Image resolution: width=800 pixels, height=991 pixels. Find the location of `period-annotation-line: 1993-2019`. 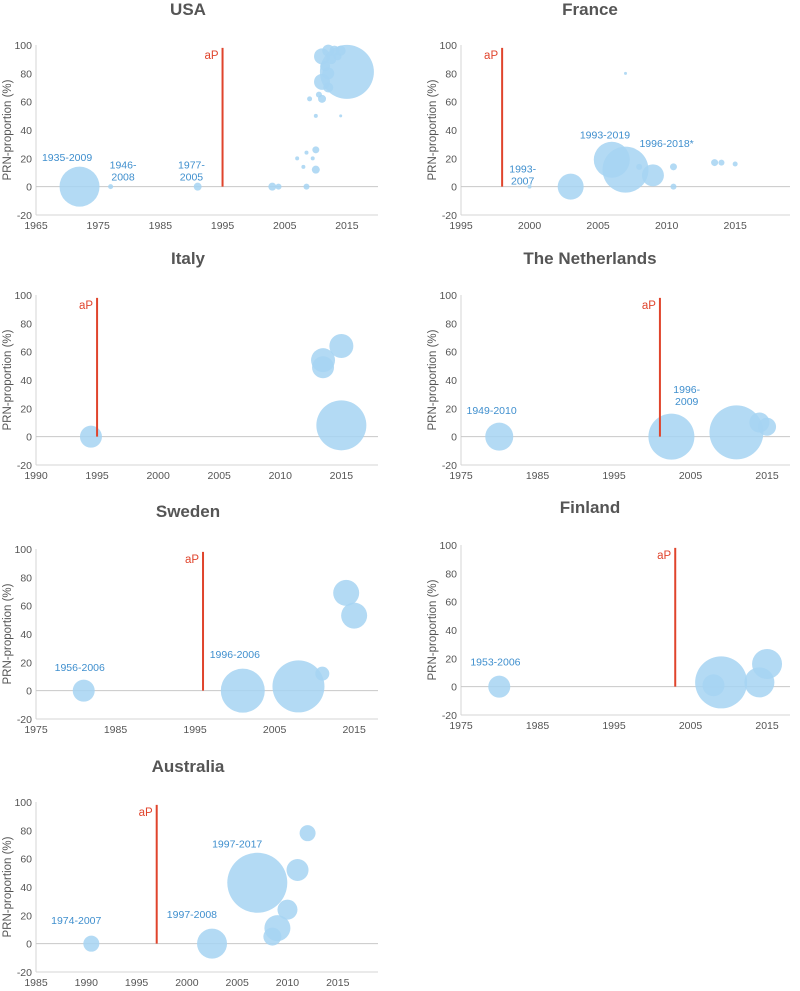

period-annotation-line: 1993-2019 is located at coordinates (605, 136).